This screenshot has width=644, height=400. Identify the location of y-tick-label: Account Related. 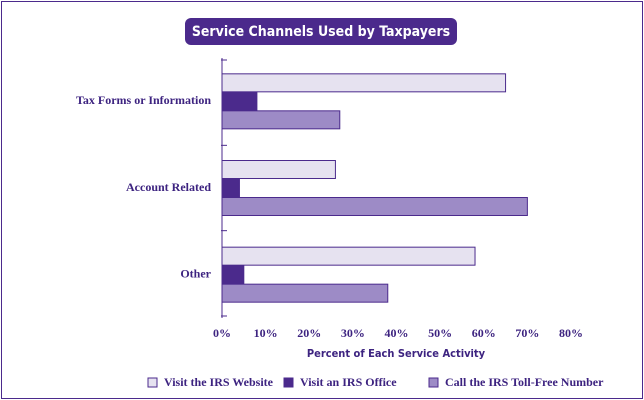
(168, 187).